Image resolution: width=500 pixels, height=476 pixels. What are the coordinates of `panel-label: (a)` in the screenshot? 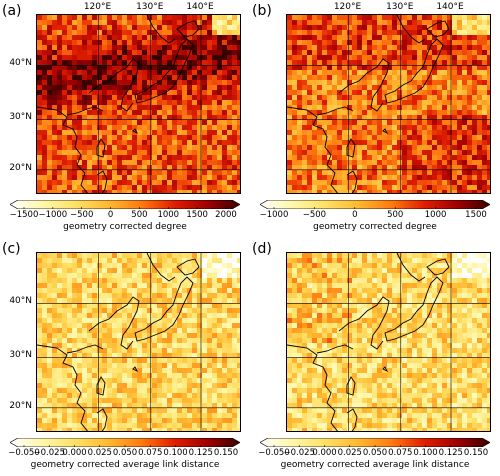 It's located at (12, 11).